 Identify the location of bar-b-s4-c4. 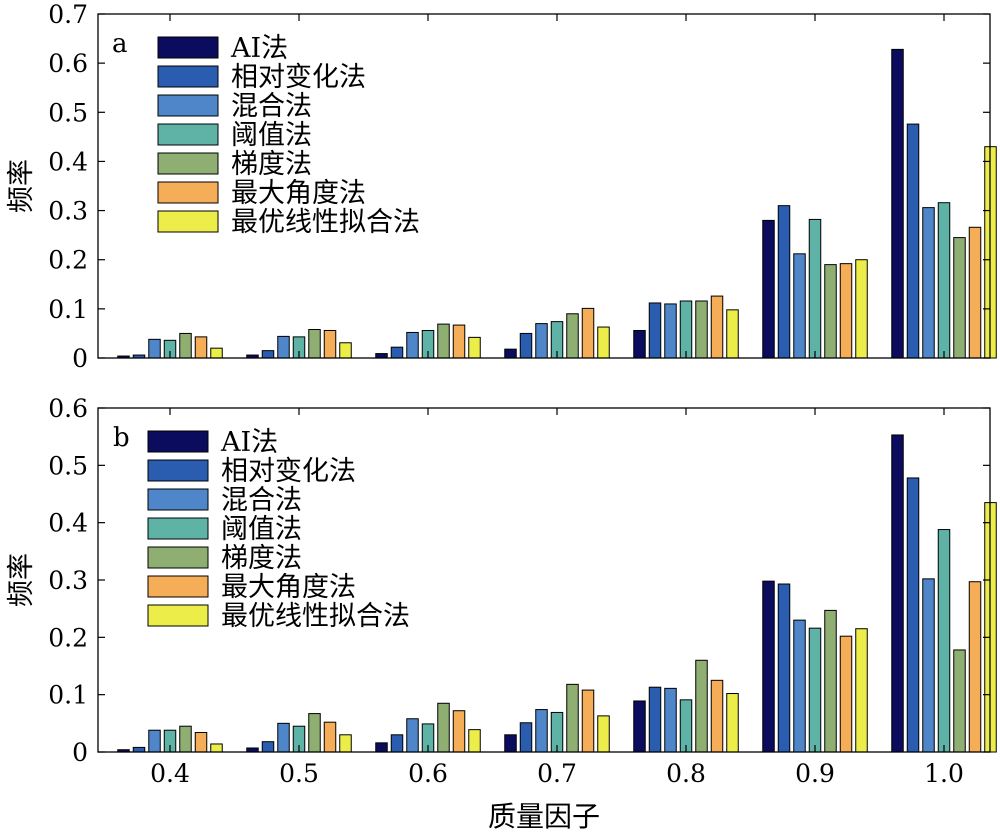
(701, 706).